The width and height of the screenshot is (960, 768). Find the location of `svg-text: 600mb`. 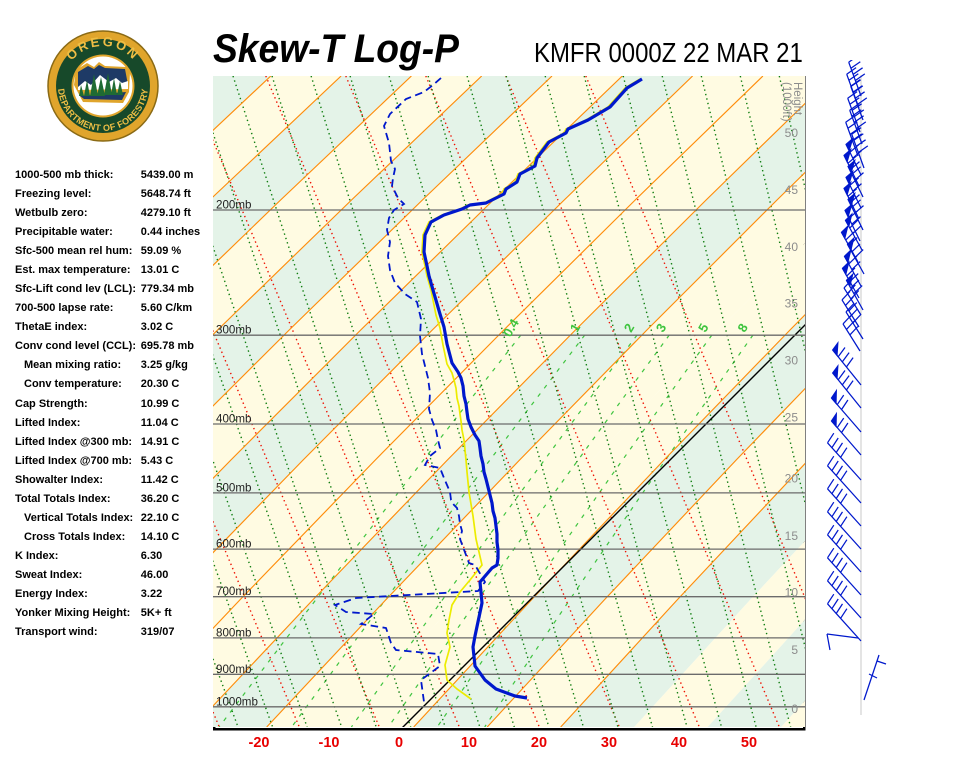

svg-text: 600mb is located at coordinates (233, 544).